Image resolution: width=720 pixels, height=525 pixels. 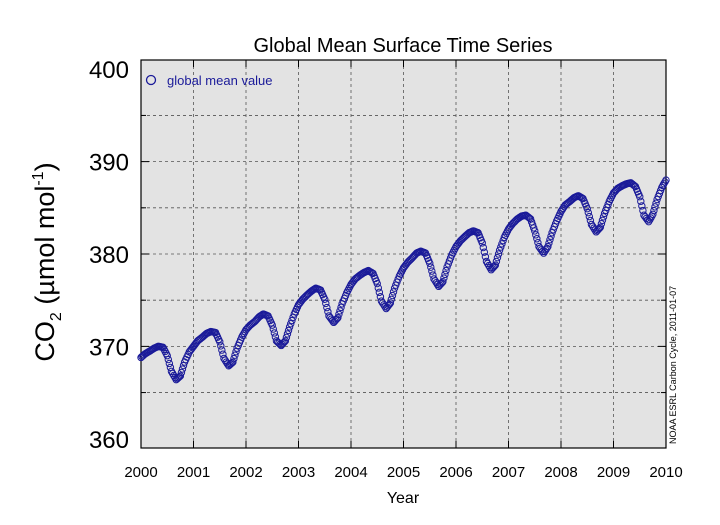 What do you see at coordinates (613, 472) in the screenshot?
I see `x-tick-label: 2009` at bounding box center [613, 472].